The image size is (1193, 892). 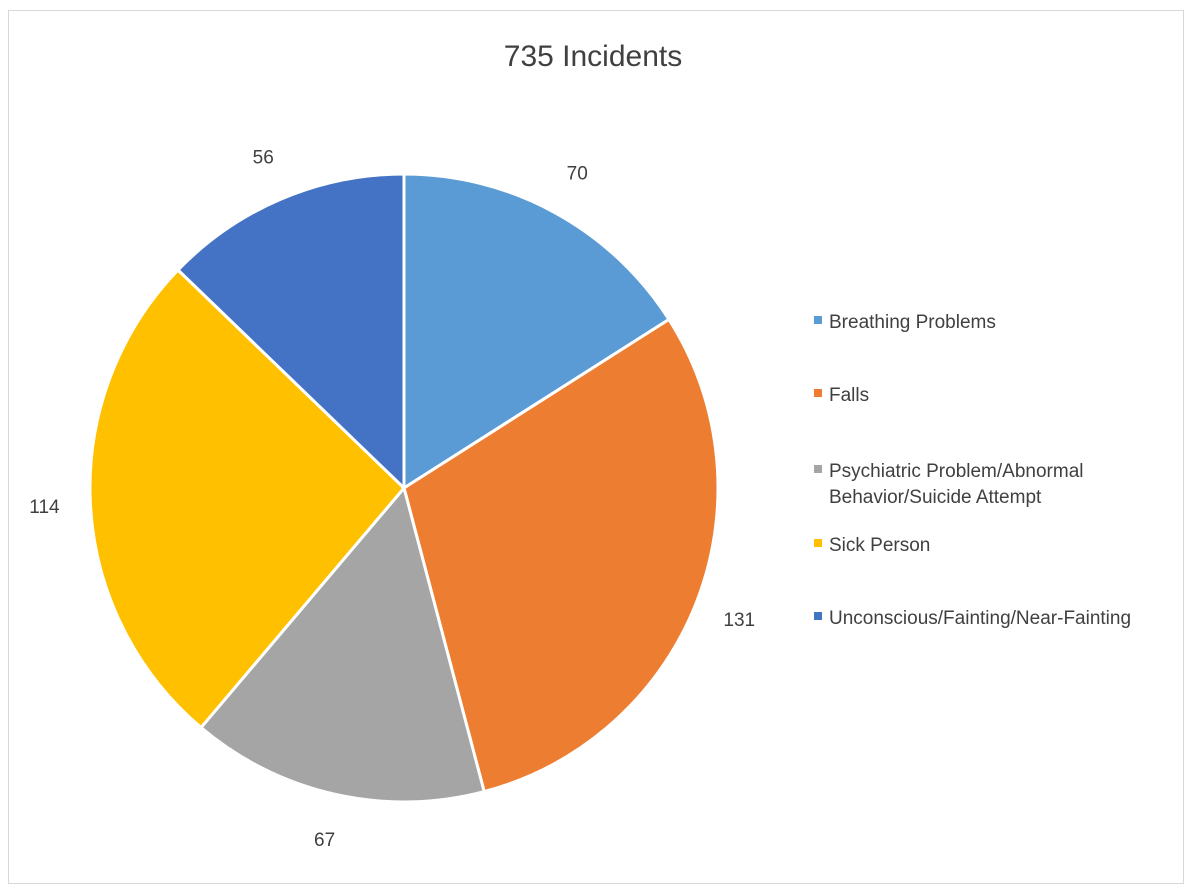 I want to click on legend-swatch-psychiatric-problem-abnormal-behavior-suicide-attempt, so click(x=818, y=469).